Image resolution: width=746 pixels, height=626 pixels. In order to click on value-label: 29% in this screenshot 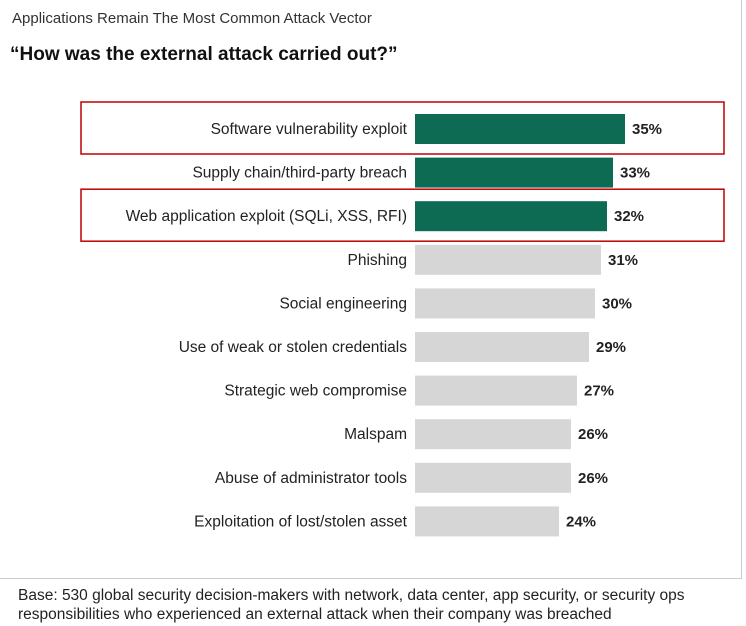, I will do `click(611, 347)`.